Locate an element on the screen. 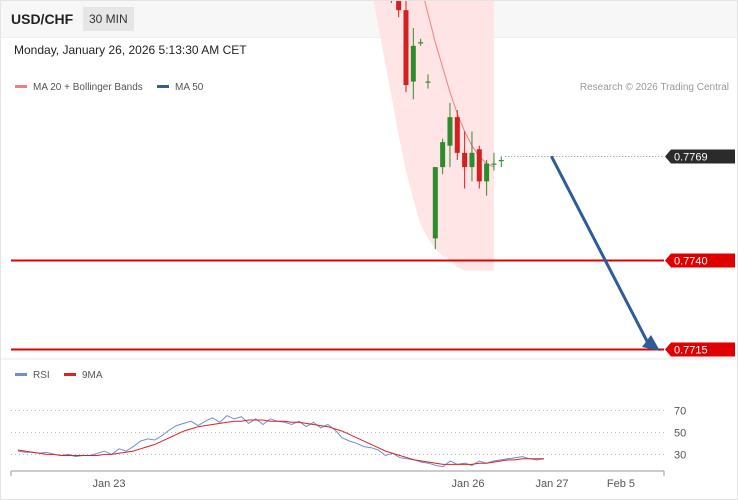  copyright-text: Research © 2026 Trading Central is located at coordinates (654, 87).